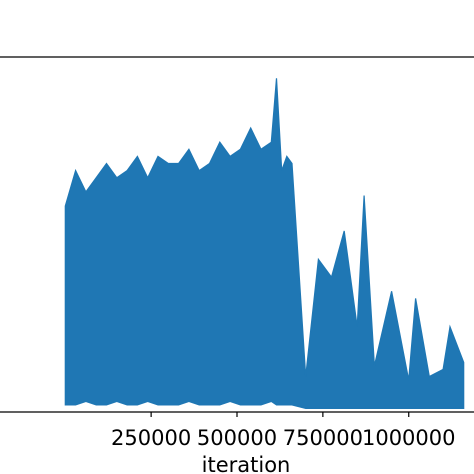  Describe the element at coordinates (237, 438) in the screenshot. I see `x-tick-label-1: 500000` at that location.